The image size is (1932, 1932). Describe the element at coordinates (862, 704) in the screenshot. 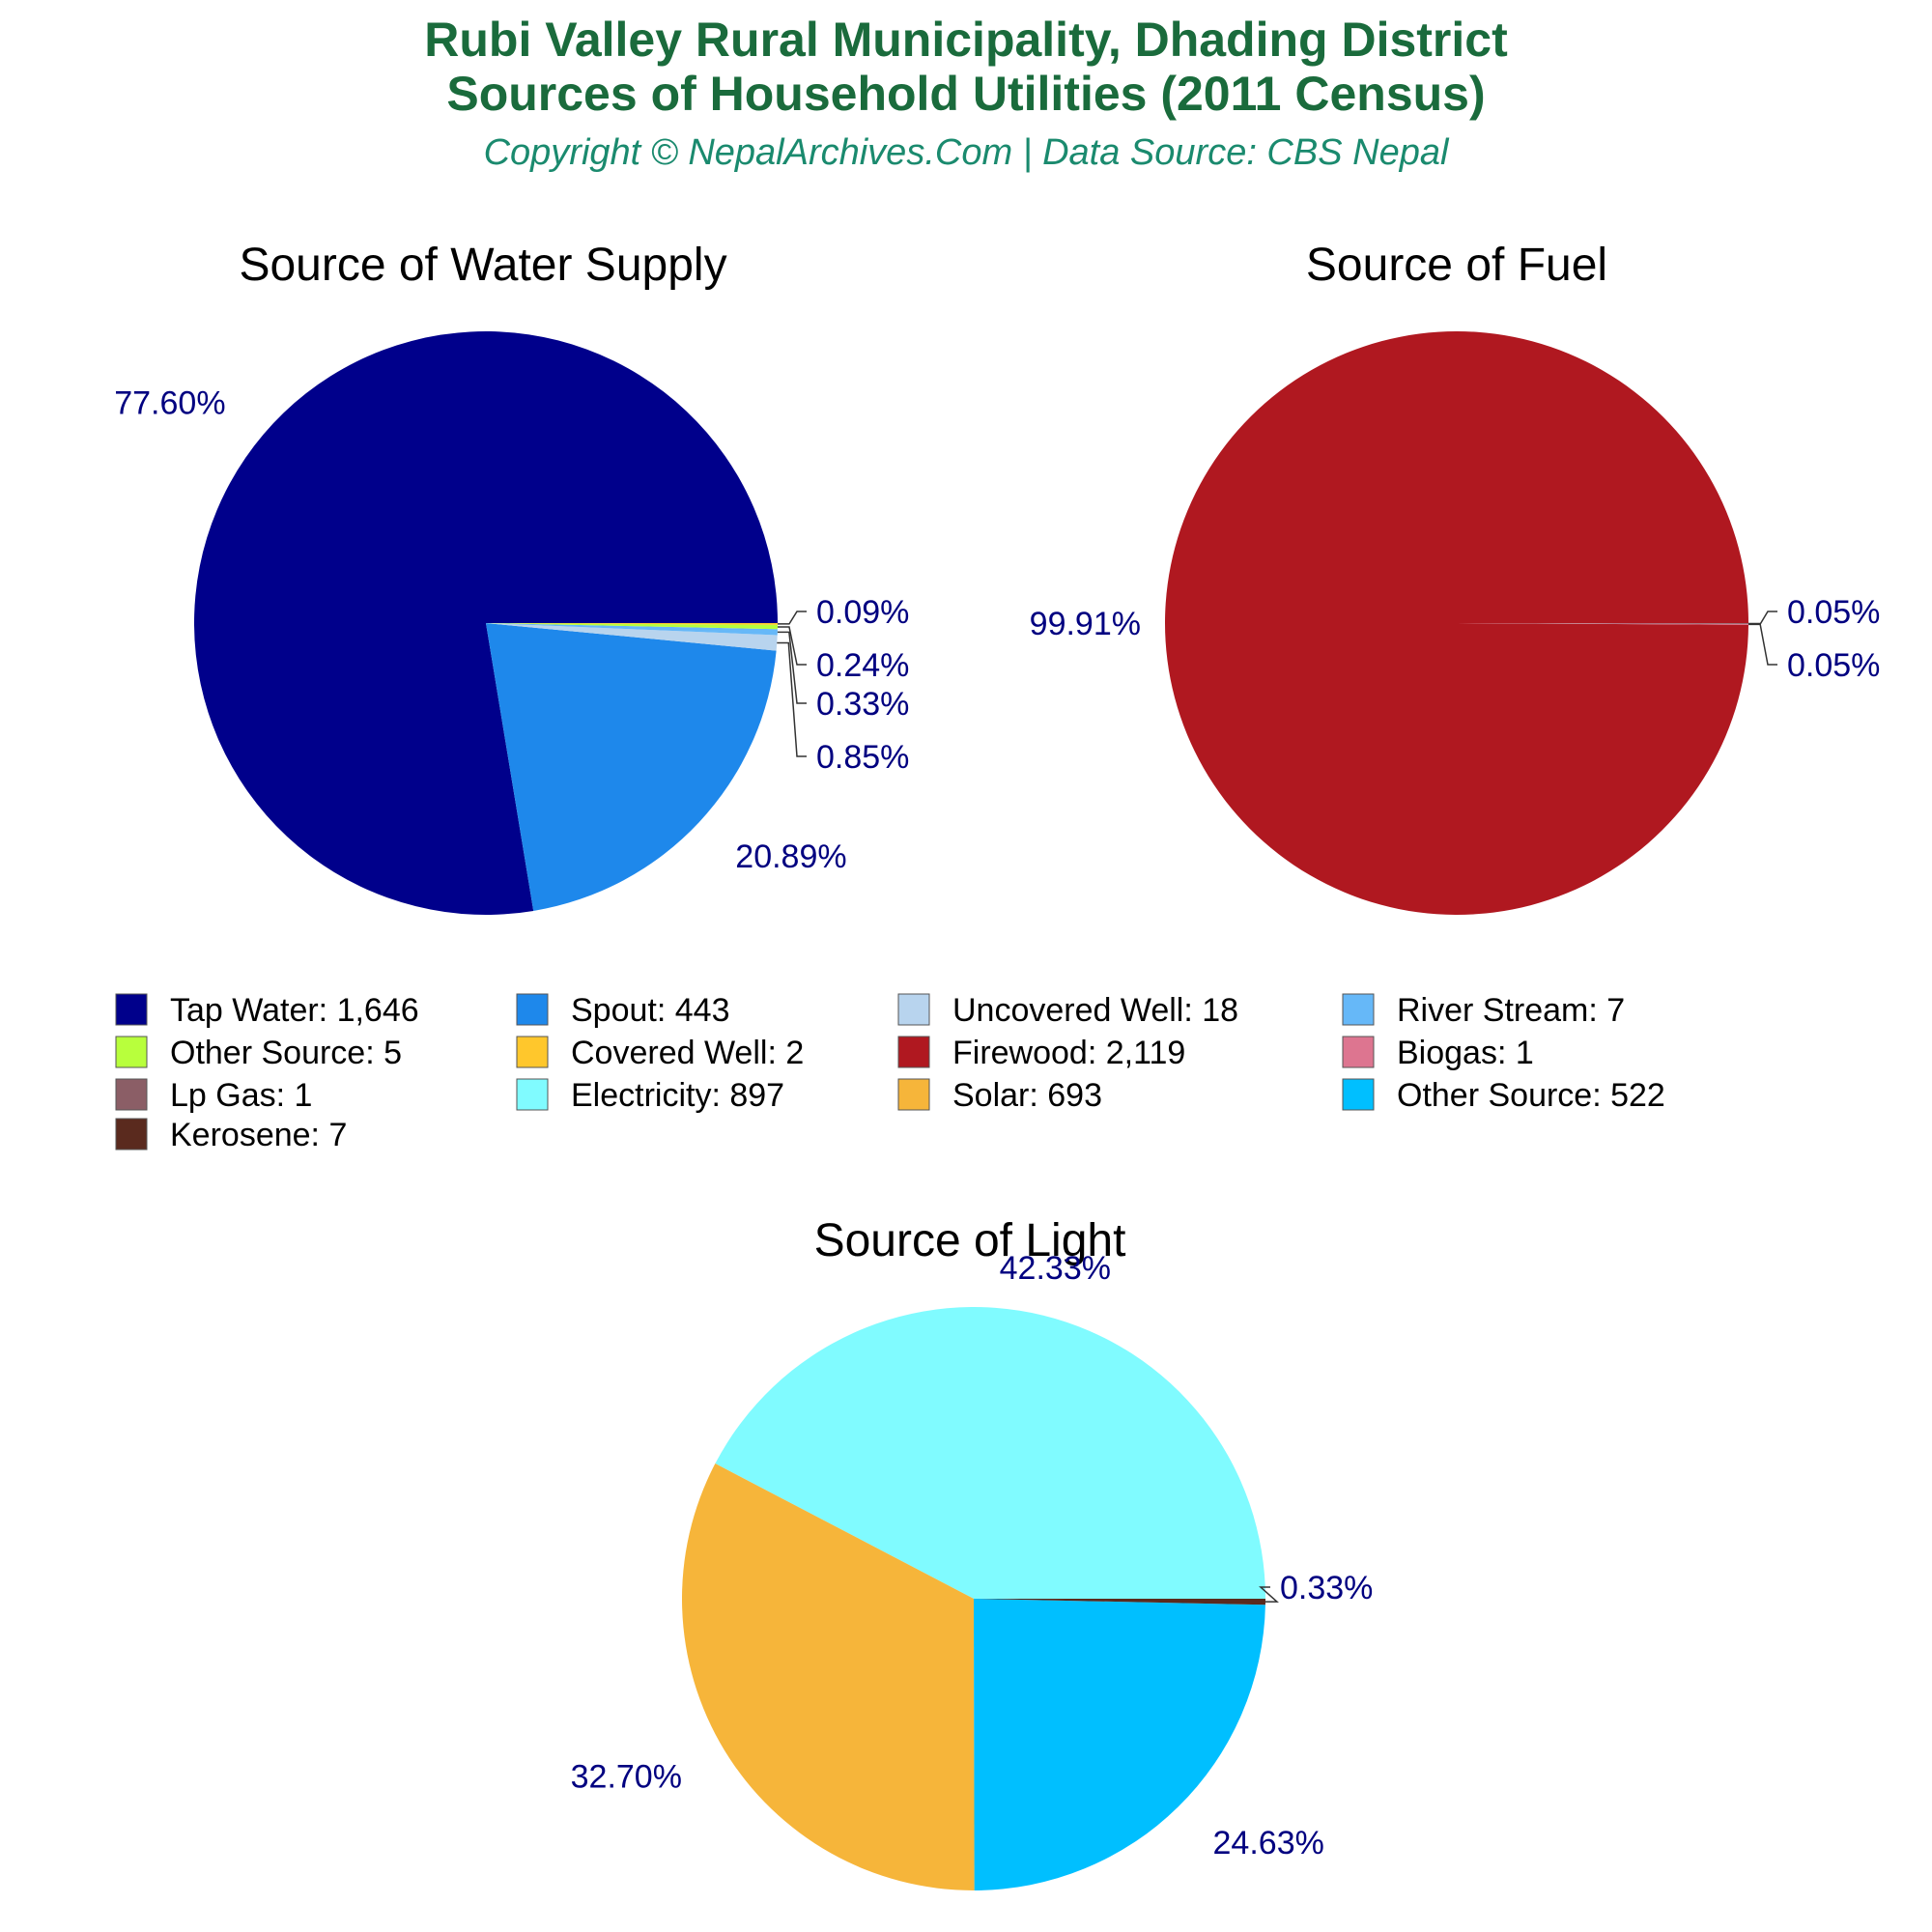

I see `pct-label-river-stream: 0.33%` at that location.